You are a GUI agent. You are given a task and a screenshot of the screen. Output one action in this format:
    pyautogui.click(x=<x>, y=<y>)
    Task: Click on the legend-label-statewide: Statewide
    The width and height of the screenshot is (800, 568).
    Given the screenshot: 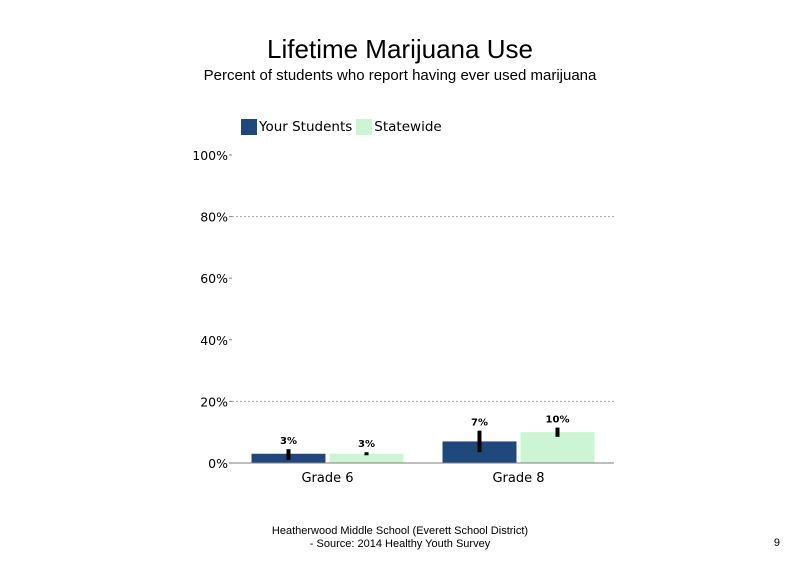 What is the action you would take?
    pyautogui.click(x=408, y=127)
    